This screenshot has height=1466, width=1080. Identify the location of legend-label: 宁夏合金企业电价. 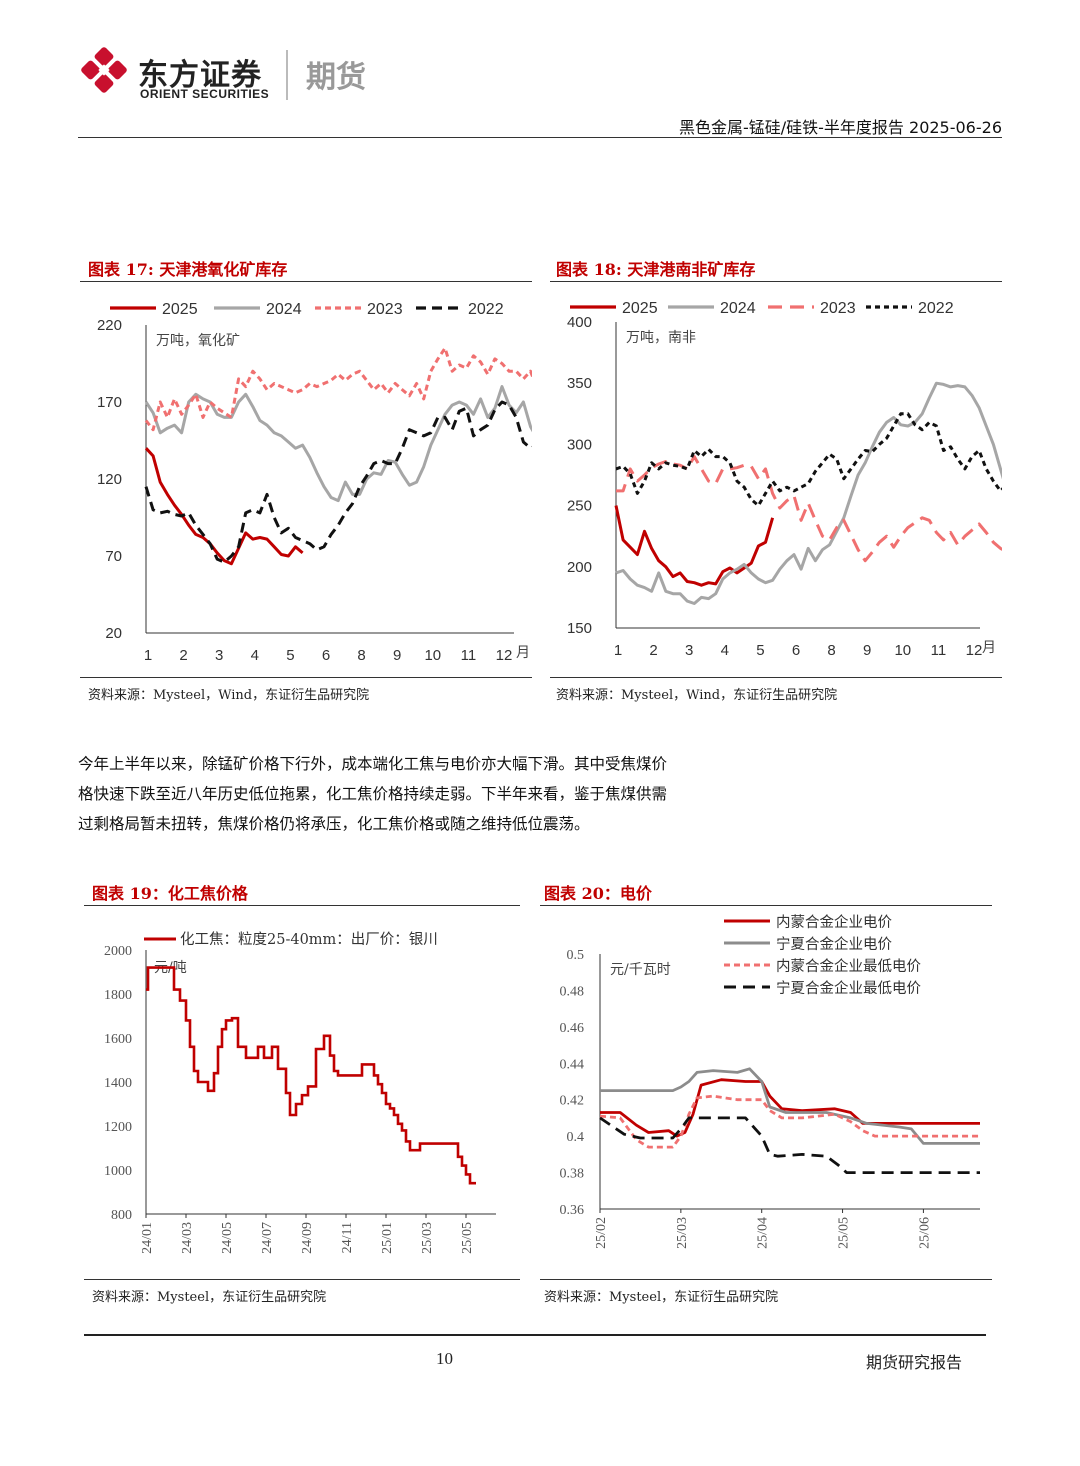
(834, 944).